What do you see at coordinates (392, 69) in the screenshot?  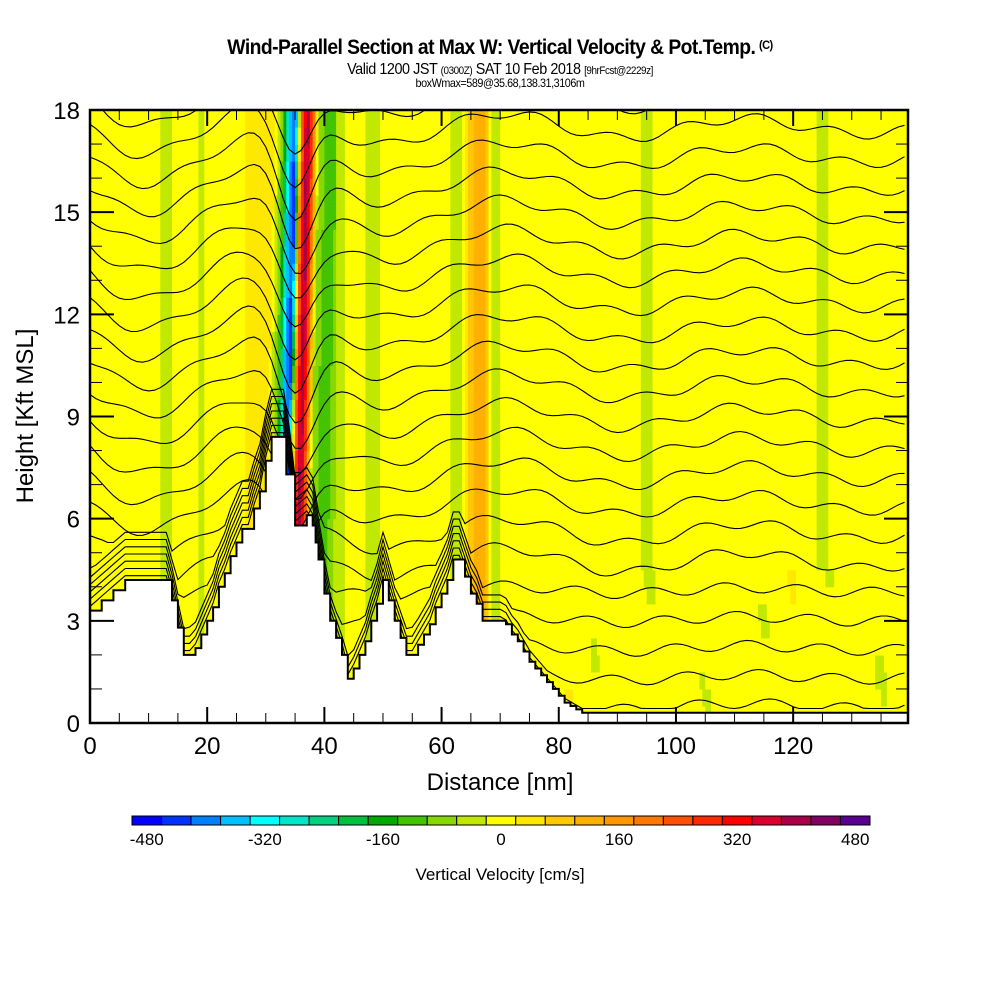 I see `valid-time: Valid 1200 JST` at bounding box center [392, 69].